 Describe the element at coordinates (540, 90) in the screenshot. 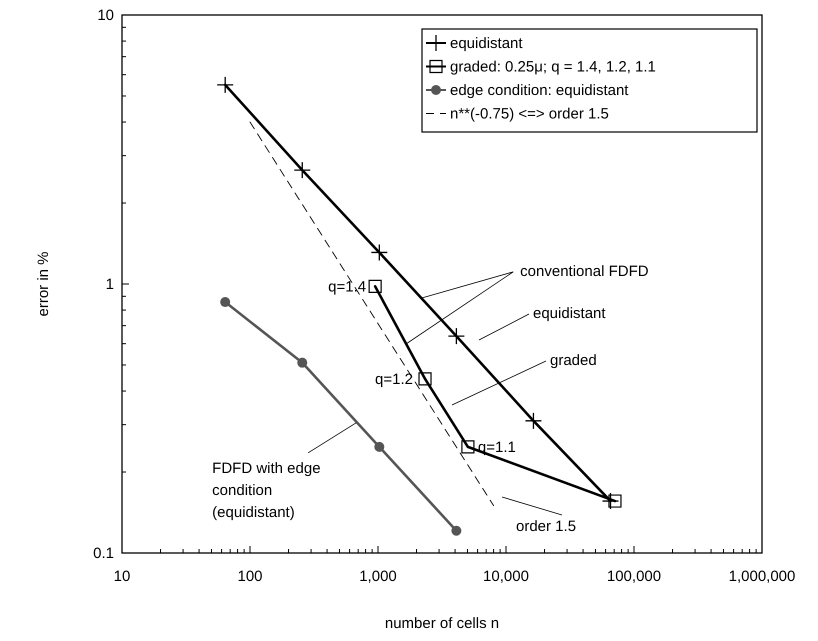

I see `legend-label: edge condition: equidistant` at that location.